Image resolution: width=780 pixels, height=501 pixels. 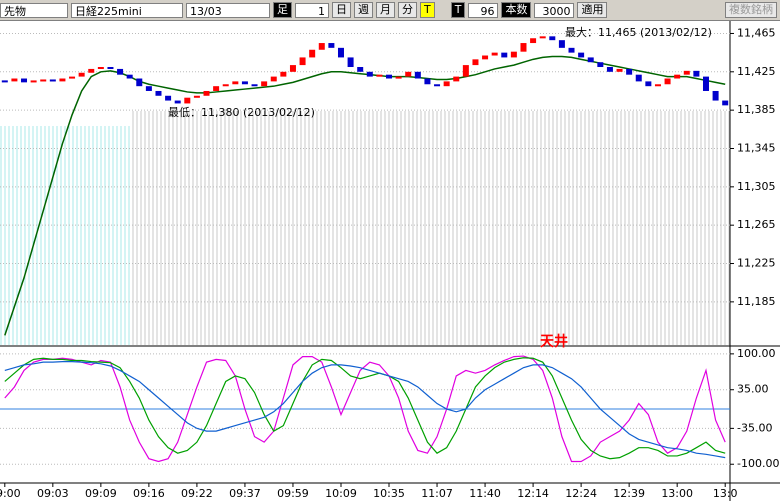 What do you see at coordinates (149, 493) in the screenshot?
I see `x-tick-label: 09:16` at bounding box center [149, 493].